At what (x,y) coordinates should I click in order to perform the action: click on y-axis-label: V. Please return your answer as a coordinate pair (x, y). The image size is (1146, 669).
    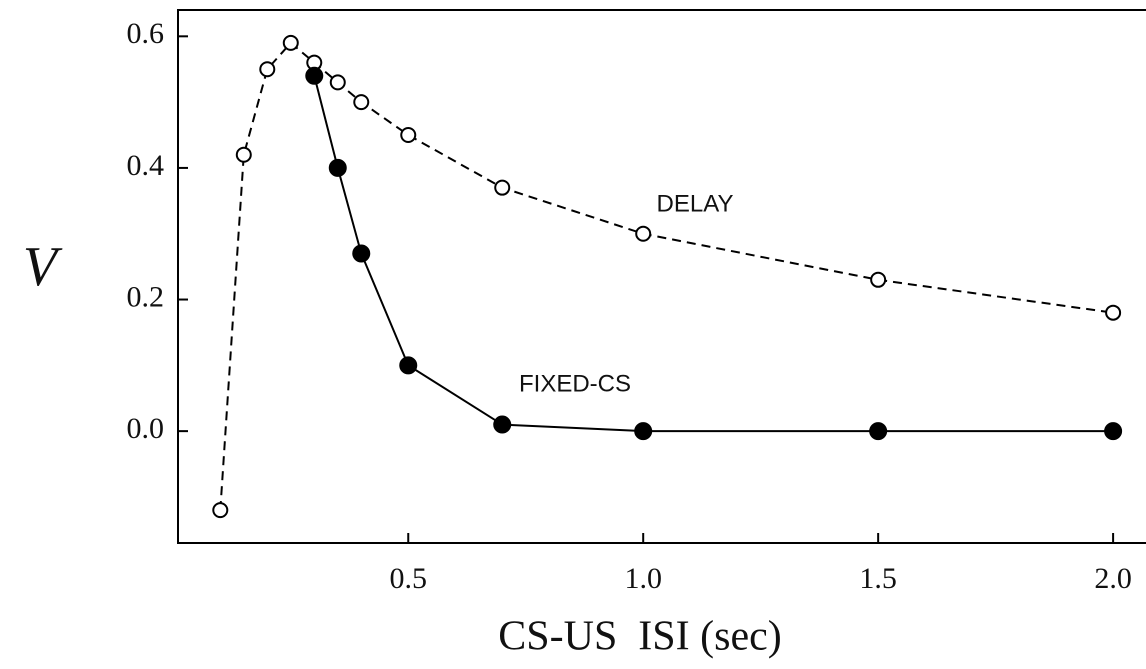
    Looking at the image, I should click on (43, 267).